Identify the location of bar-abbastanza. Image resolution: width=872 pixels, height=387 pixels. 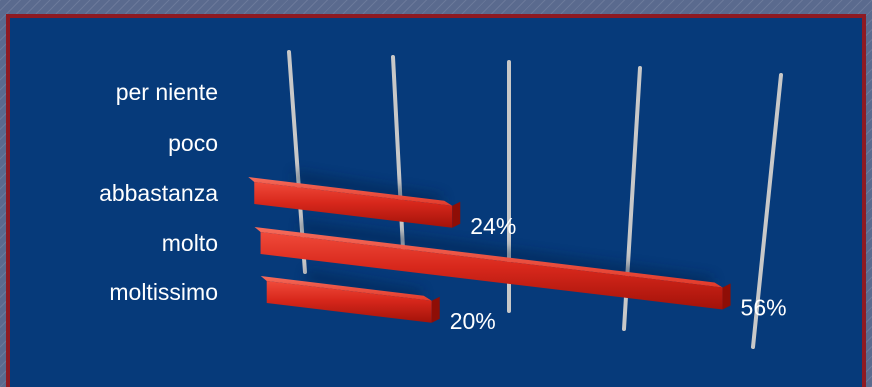
(354, 202).